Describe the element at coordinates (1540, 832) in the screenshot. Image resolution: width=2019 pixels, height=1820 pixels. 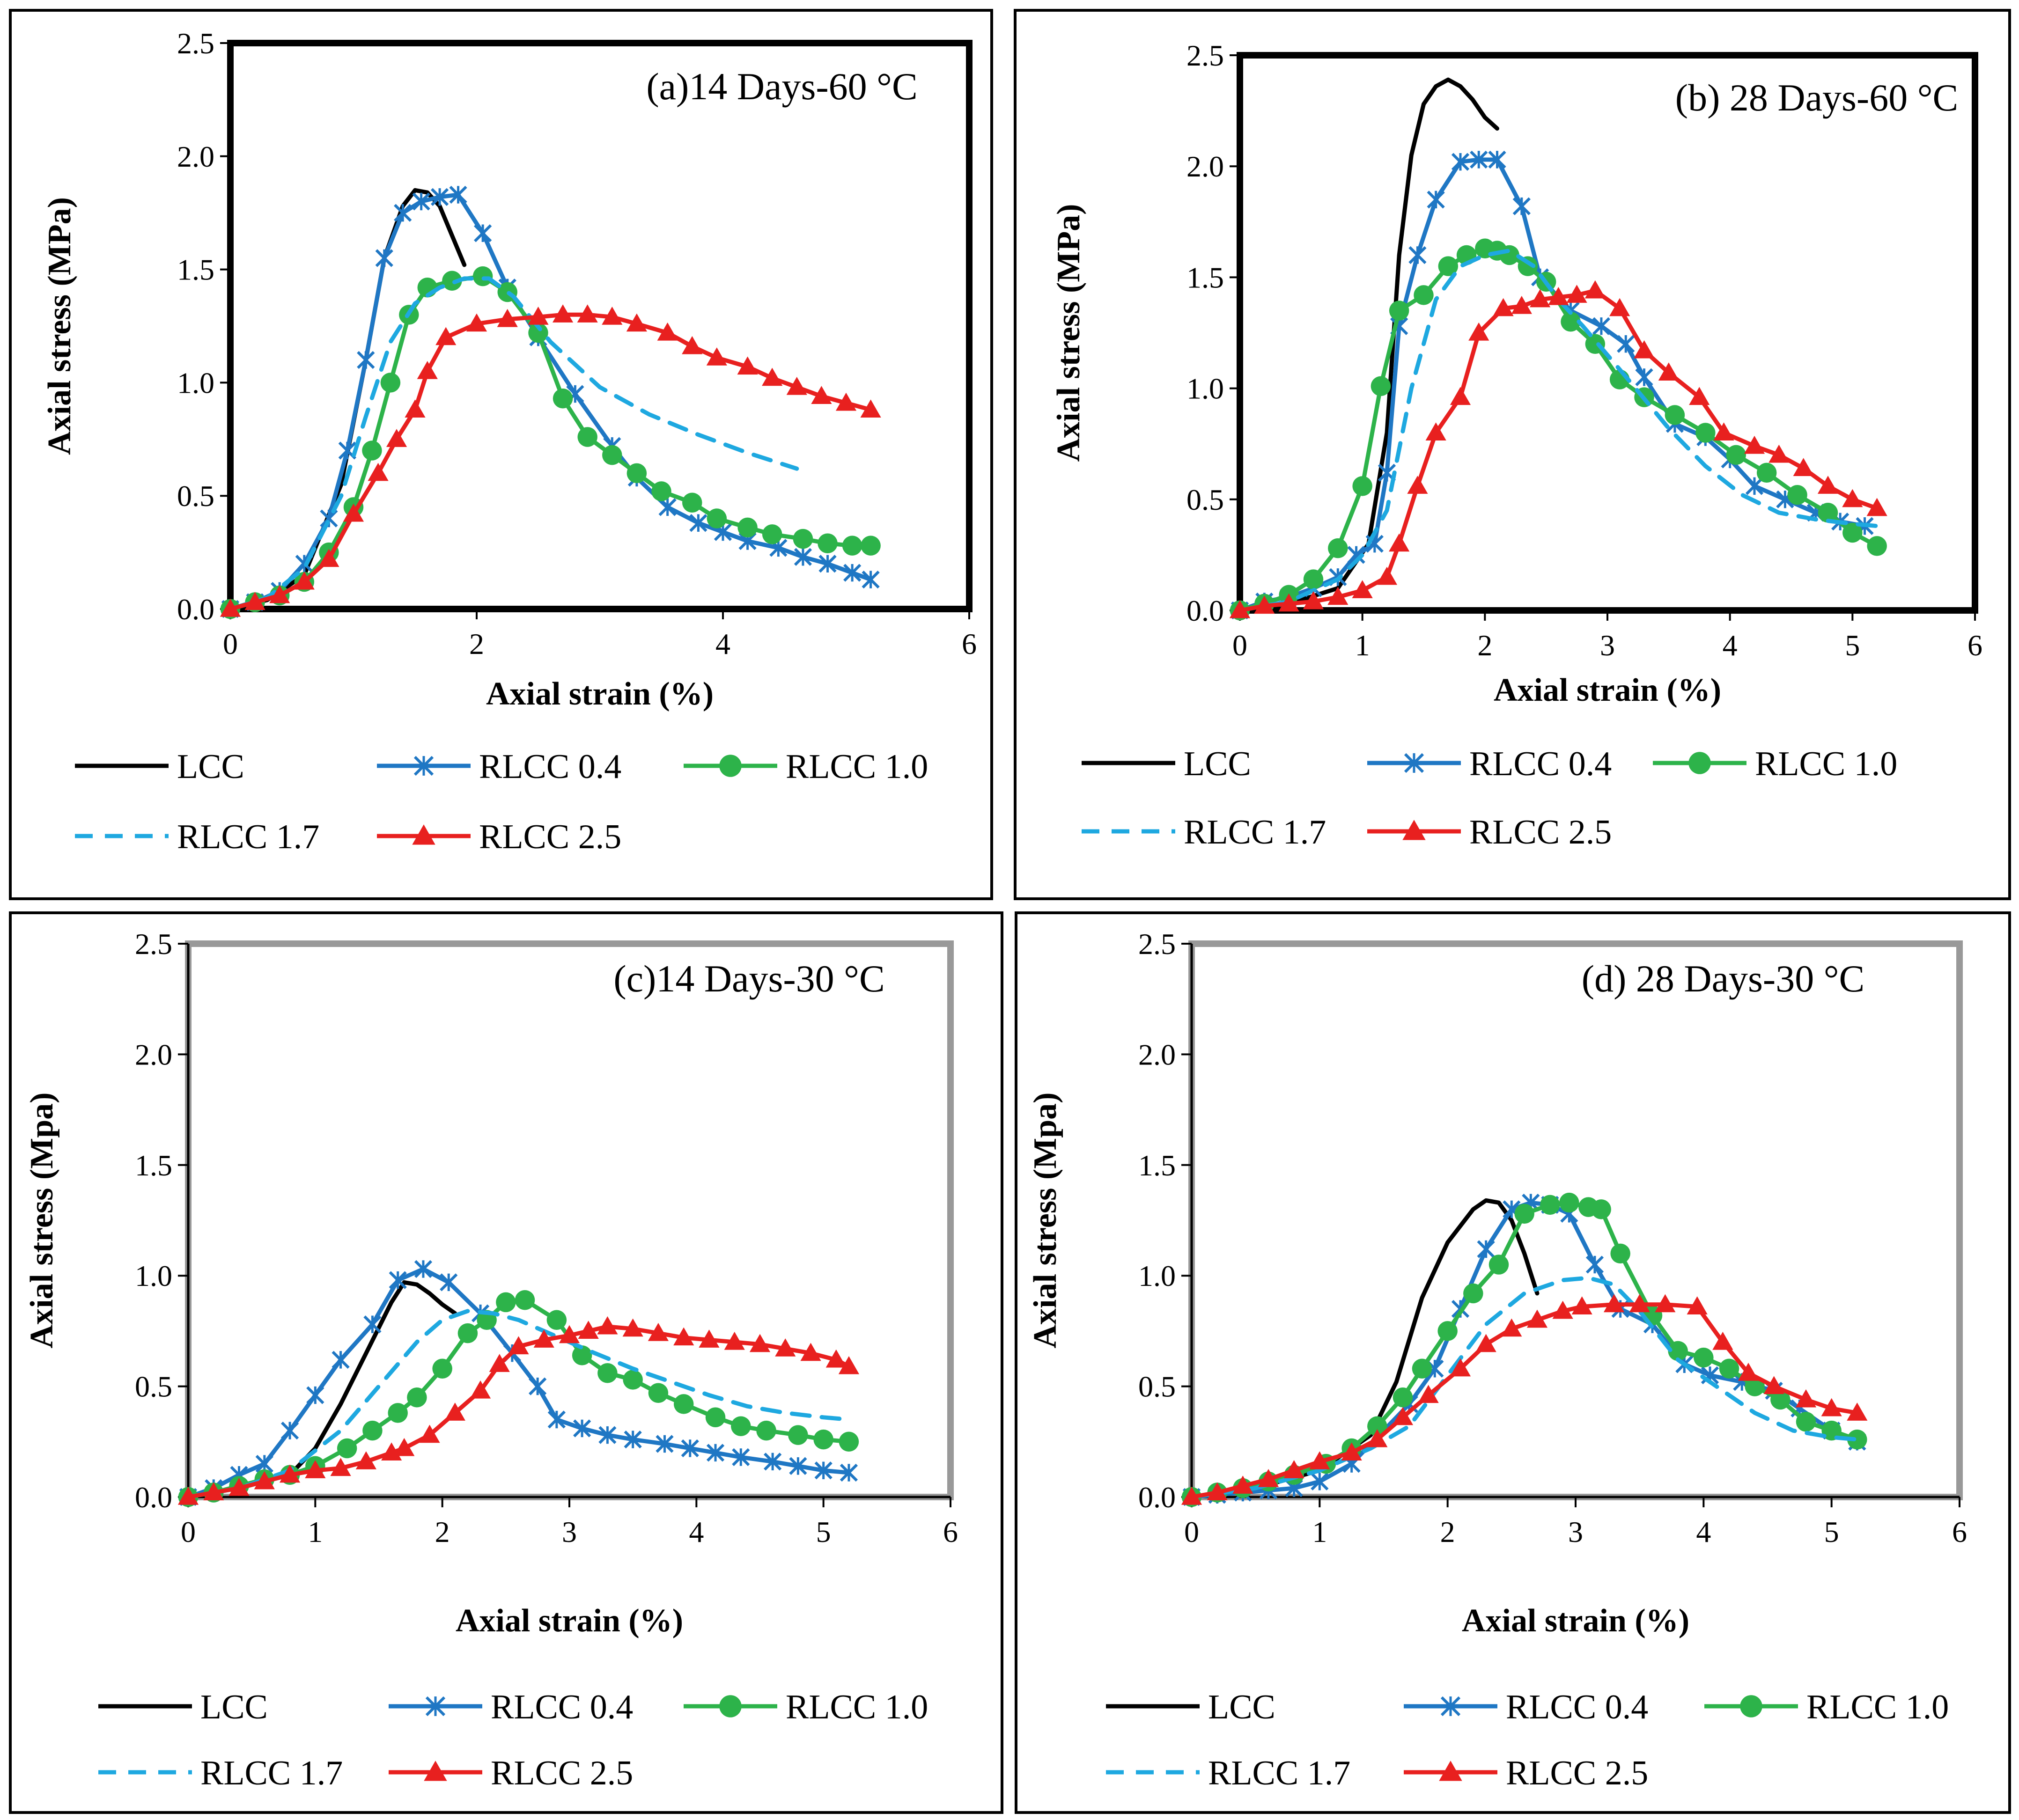
I see `legend-label: RLCC 2.5` at that location.